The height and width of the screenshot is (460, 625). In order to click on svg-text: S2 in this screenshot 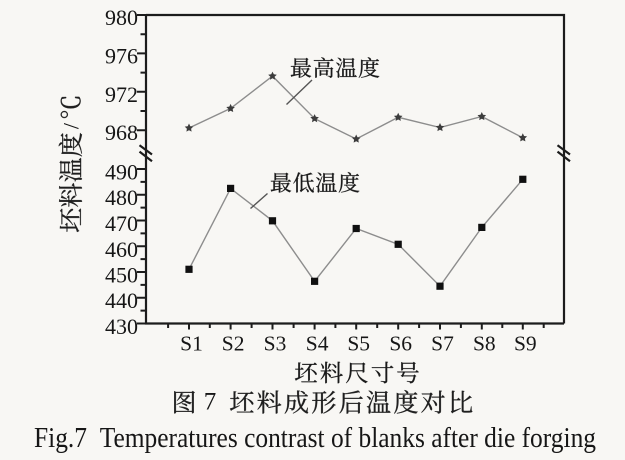, I will do `click(233, 344)`.